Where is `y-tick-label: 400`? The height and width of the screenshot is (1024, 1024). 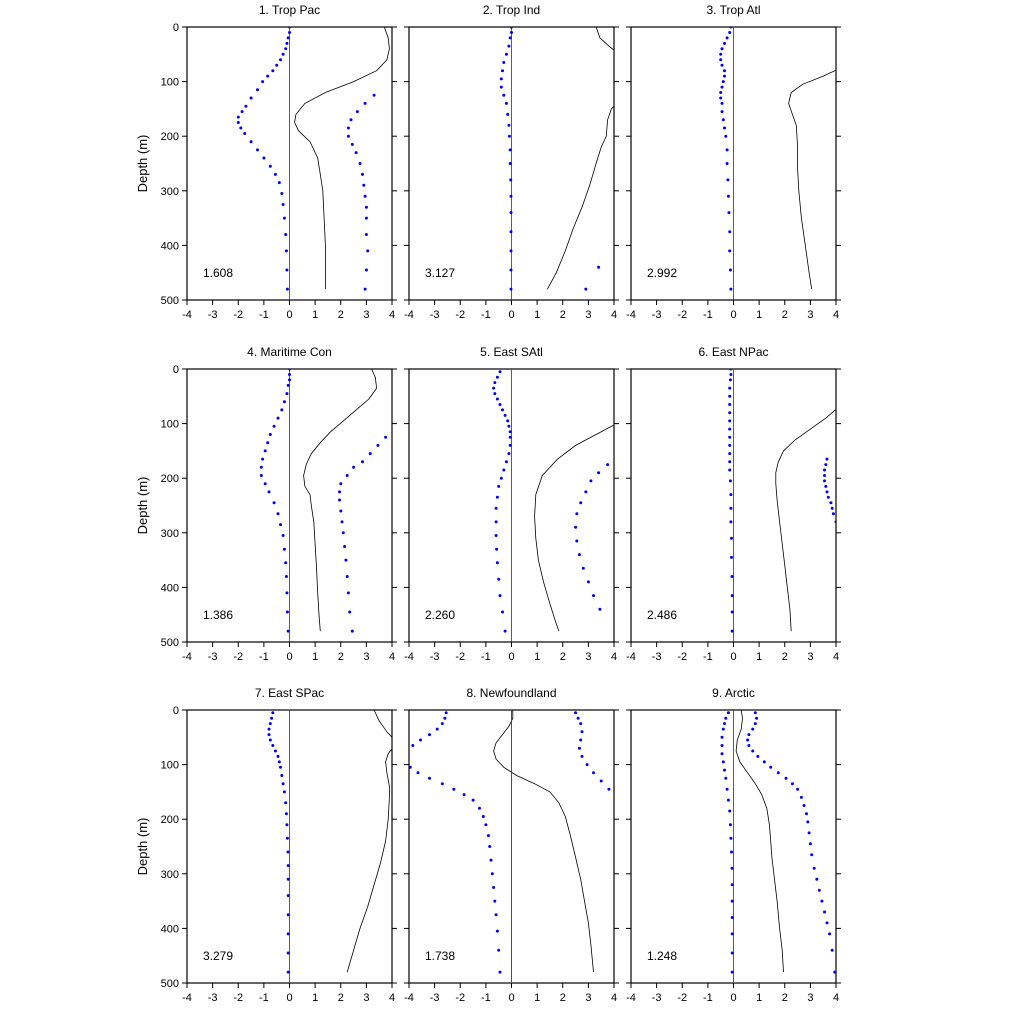 y-tick-label: 400 is located at coordinates (170, 929).